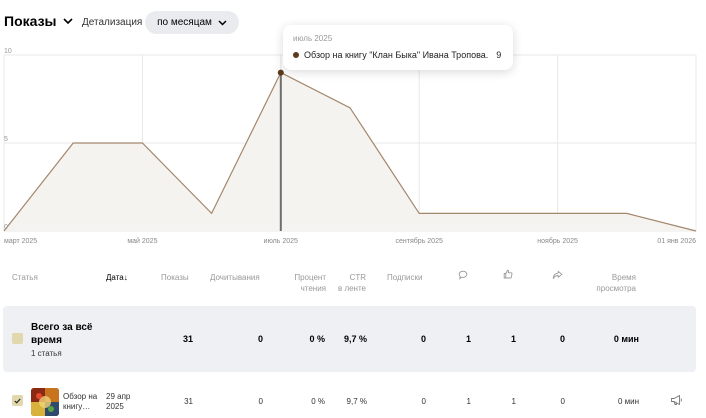 The height and width of the screenshot is (418, 706). What do you see at coordinates (46, 353) in the screenshot?
I see `total-article-count: 1 статья` at bounding box center [46, 353].